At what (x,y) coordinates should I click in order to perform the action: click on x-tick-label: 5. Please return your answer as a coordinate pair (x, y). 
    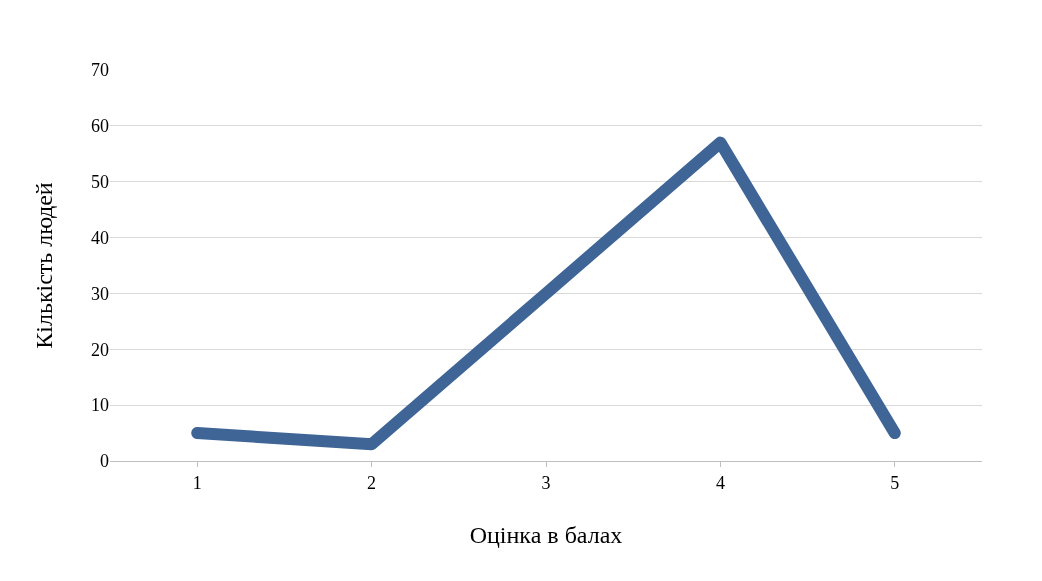
    Looking at the image, I should click on (895, 482).